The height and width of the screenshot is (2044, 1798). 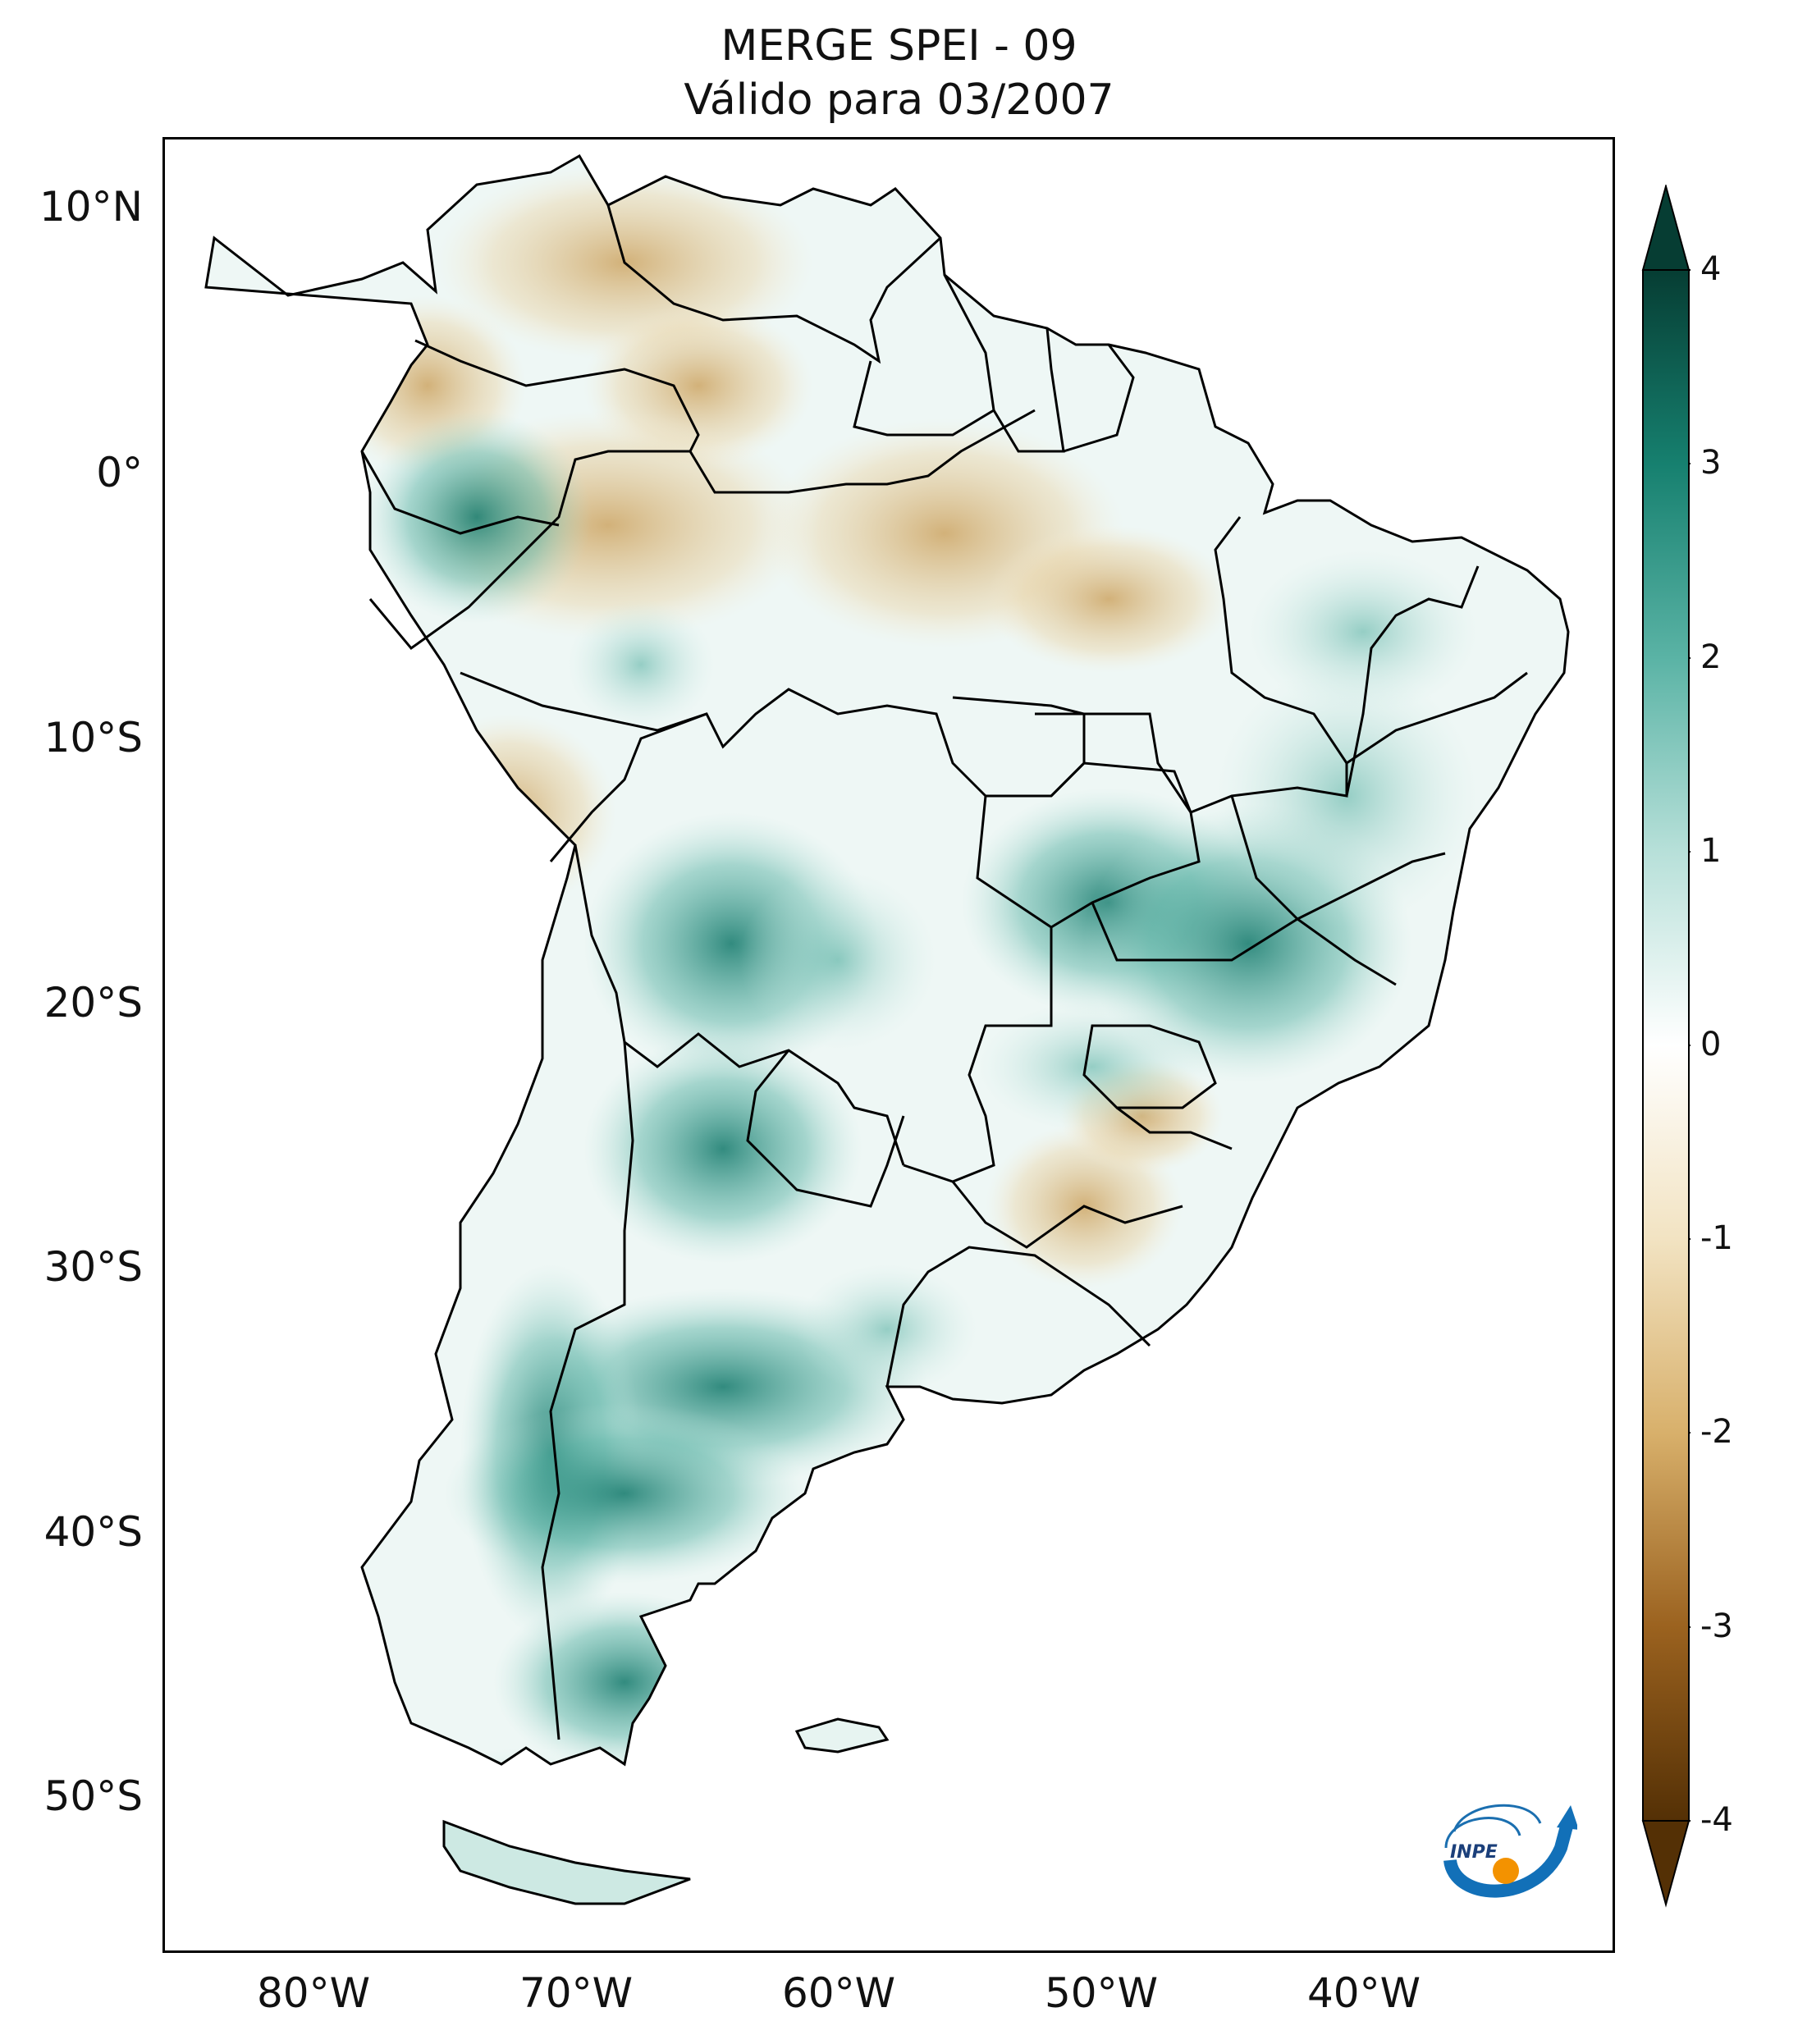 I want to click on lon-label-80w: 80°W, so click(x=313, y=1993).